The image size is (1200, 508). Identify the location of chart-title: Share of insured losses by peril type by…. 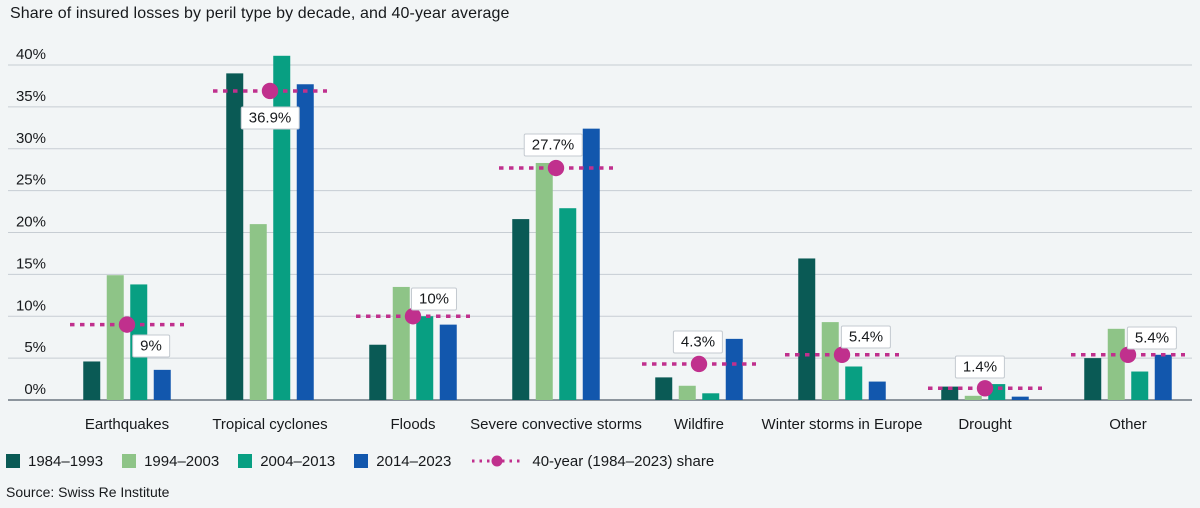
(260, 13).